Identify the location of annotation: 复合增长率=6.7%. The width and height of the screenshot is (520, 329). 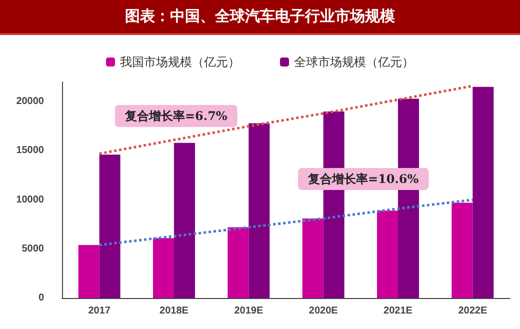
(176, 116).